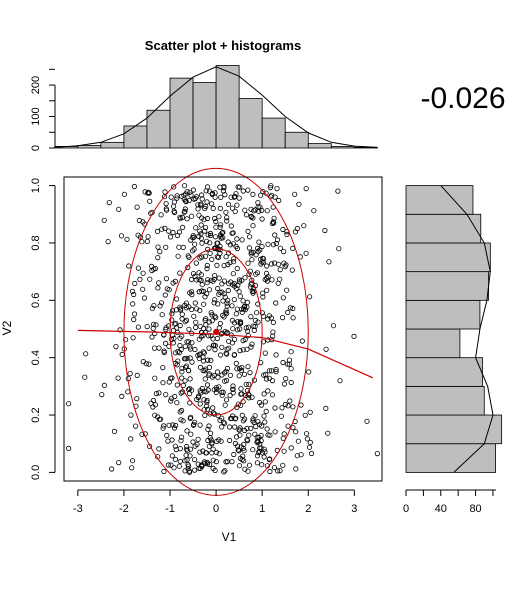  I want to click on top-y-axis: 0 100 200, so click(43, 109).